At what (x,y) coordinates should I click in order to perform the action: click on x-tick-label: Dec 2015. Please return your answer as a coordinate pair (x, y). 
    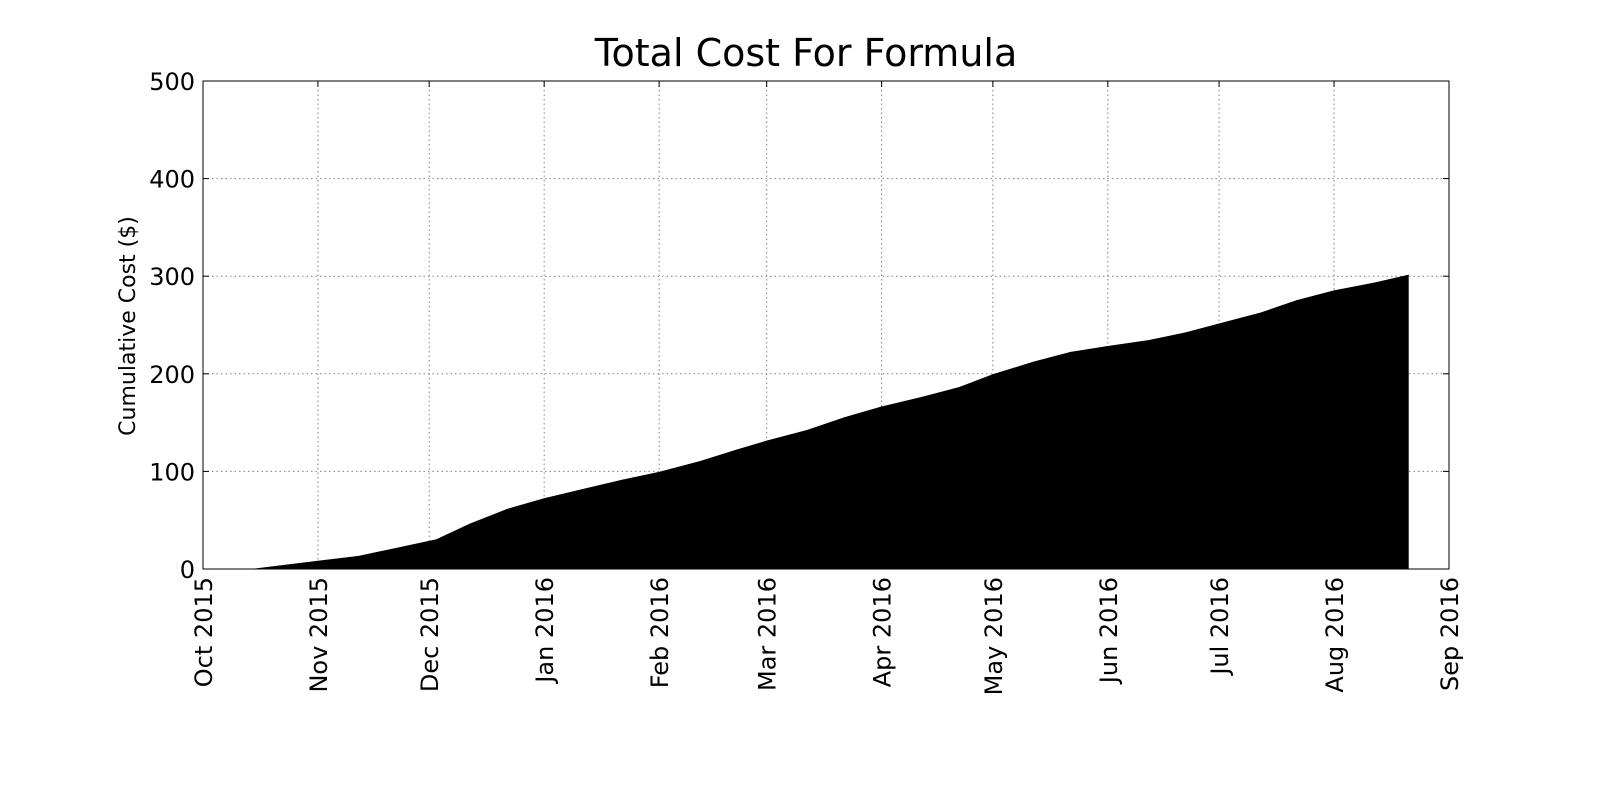
    Looking at the image, I should click on (430, 634).